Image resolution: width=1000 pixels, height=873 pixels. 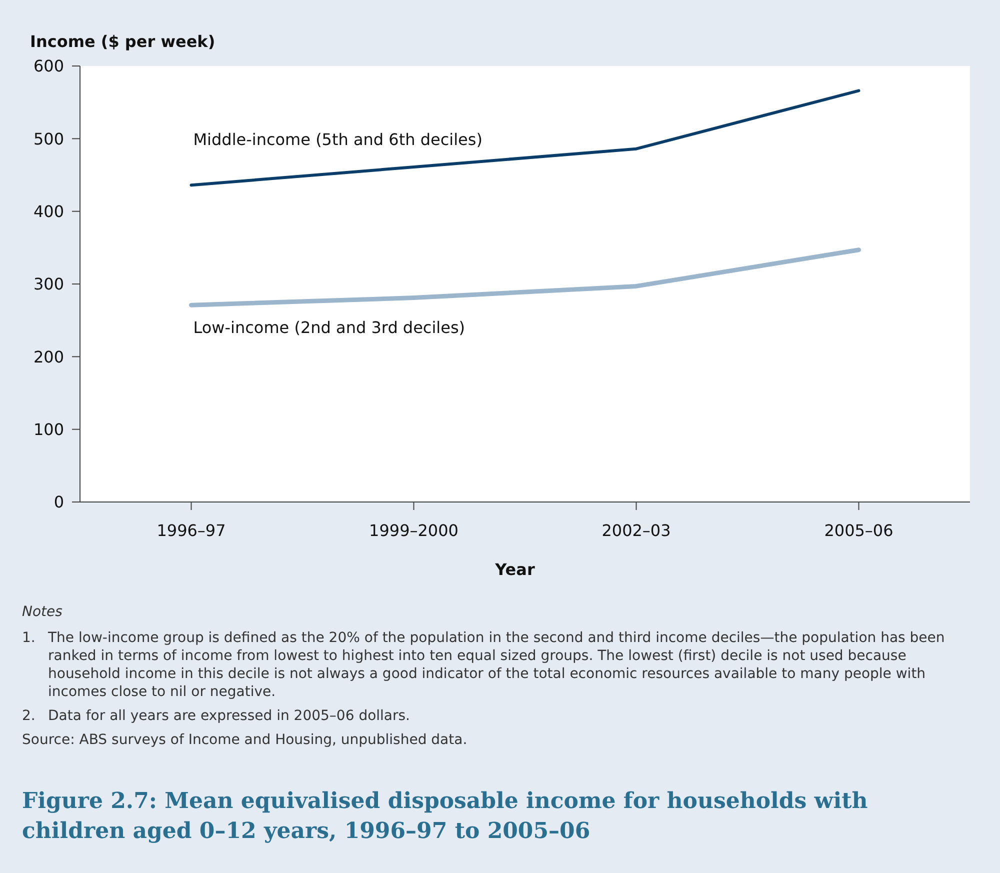 What do you see at coordinates (483, 665) in the screenshot?
I see `text: 1. The low-income group is defined as the 20% of the population in the second and third income deciles—the population has been ranked in terms of income from lowest to highest into ten equal sized groups. The lowest (first) decile is not used because household income in this decile is not always a good indicator of the total economic resources available to many people with incomes close to nil or negative.` at bounding box center [483, 665].